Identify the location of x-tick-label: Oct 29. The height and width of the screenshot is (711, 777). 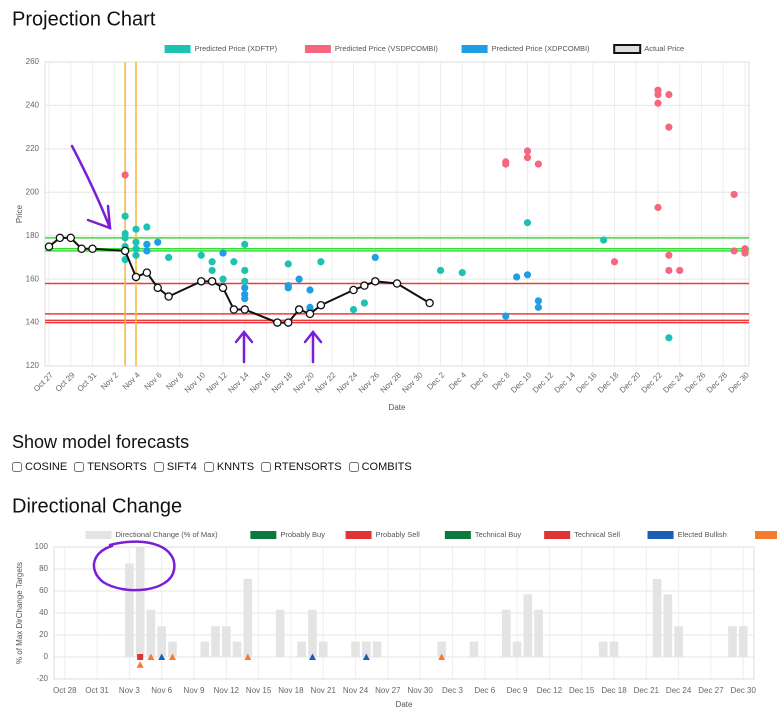
(65, 381).